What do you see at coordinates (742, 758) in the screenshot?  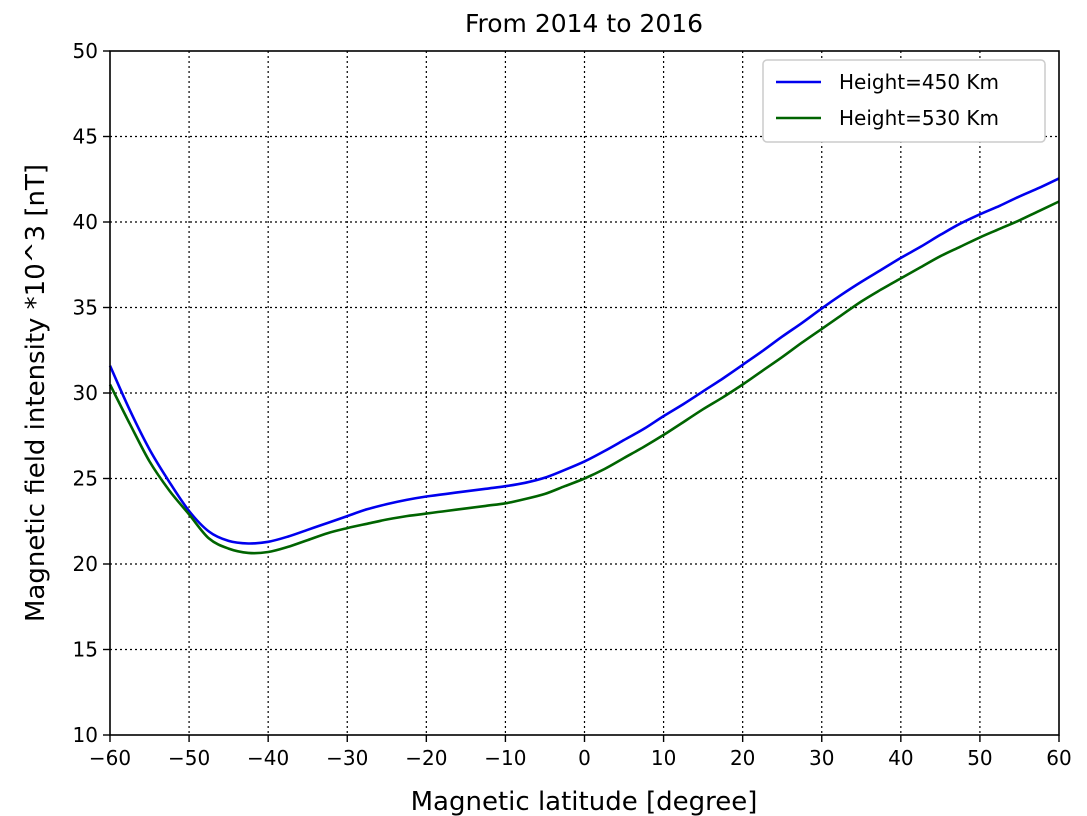 I see `x-tick-label: 20` at bounding box center [742, 758].